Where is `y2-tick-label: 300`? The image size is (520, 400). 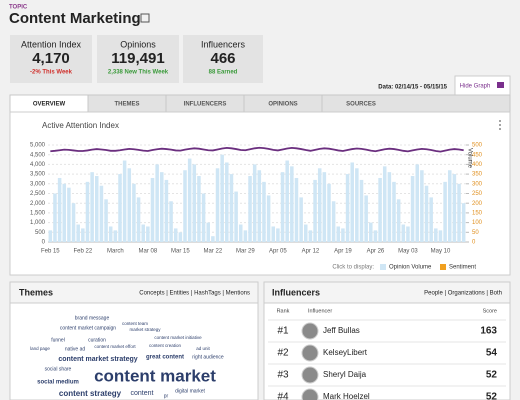 y2-tick-label: 300 is located at coordinates (477, 184).